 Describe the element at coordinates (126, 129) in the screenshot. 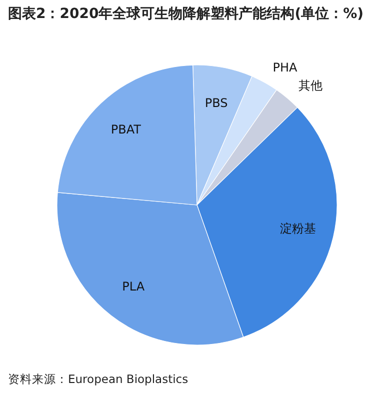

I see `slice-label: PBAT` at that location.